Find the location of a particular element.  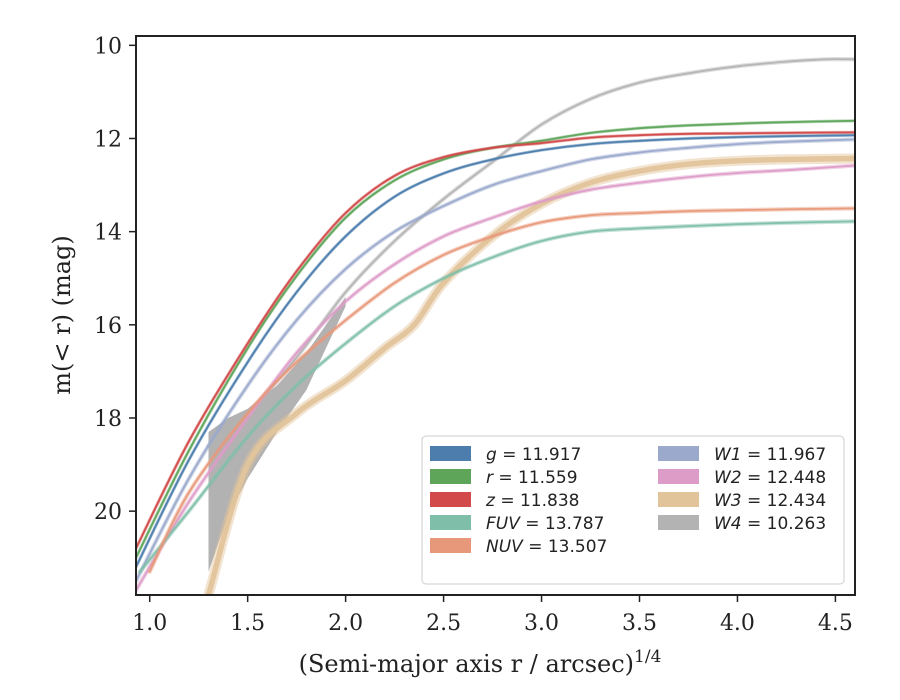

legend-label-w4: W4 = 10.263 is located at coordinates (770, 524).